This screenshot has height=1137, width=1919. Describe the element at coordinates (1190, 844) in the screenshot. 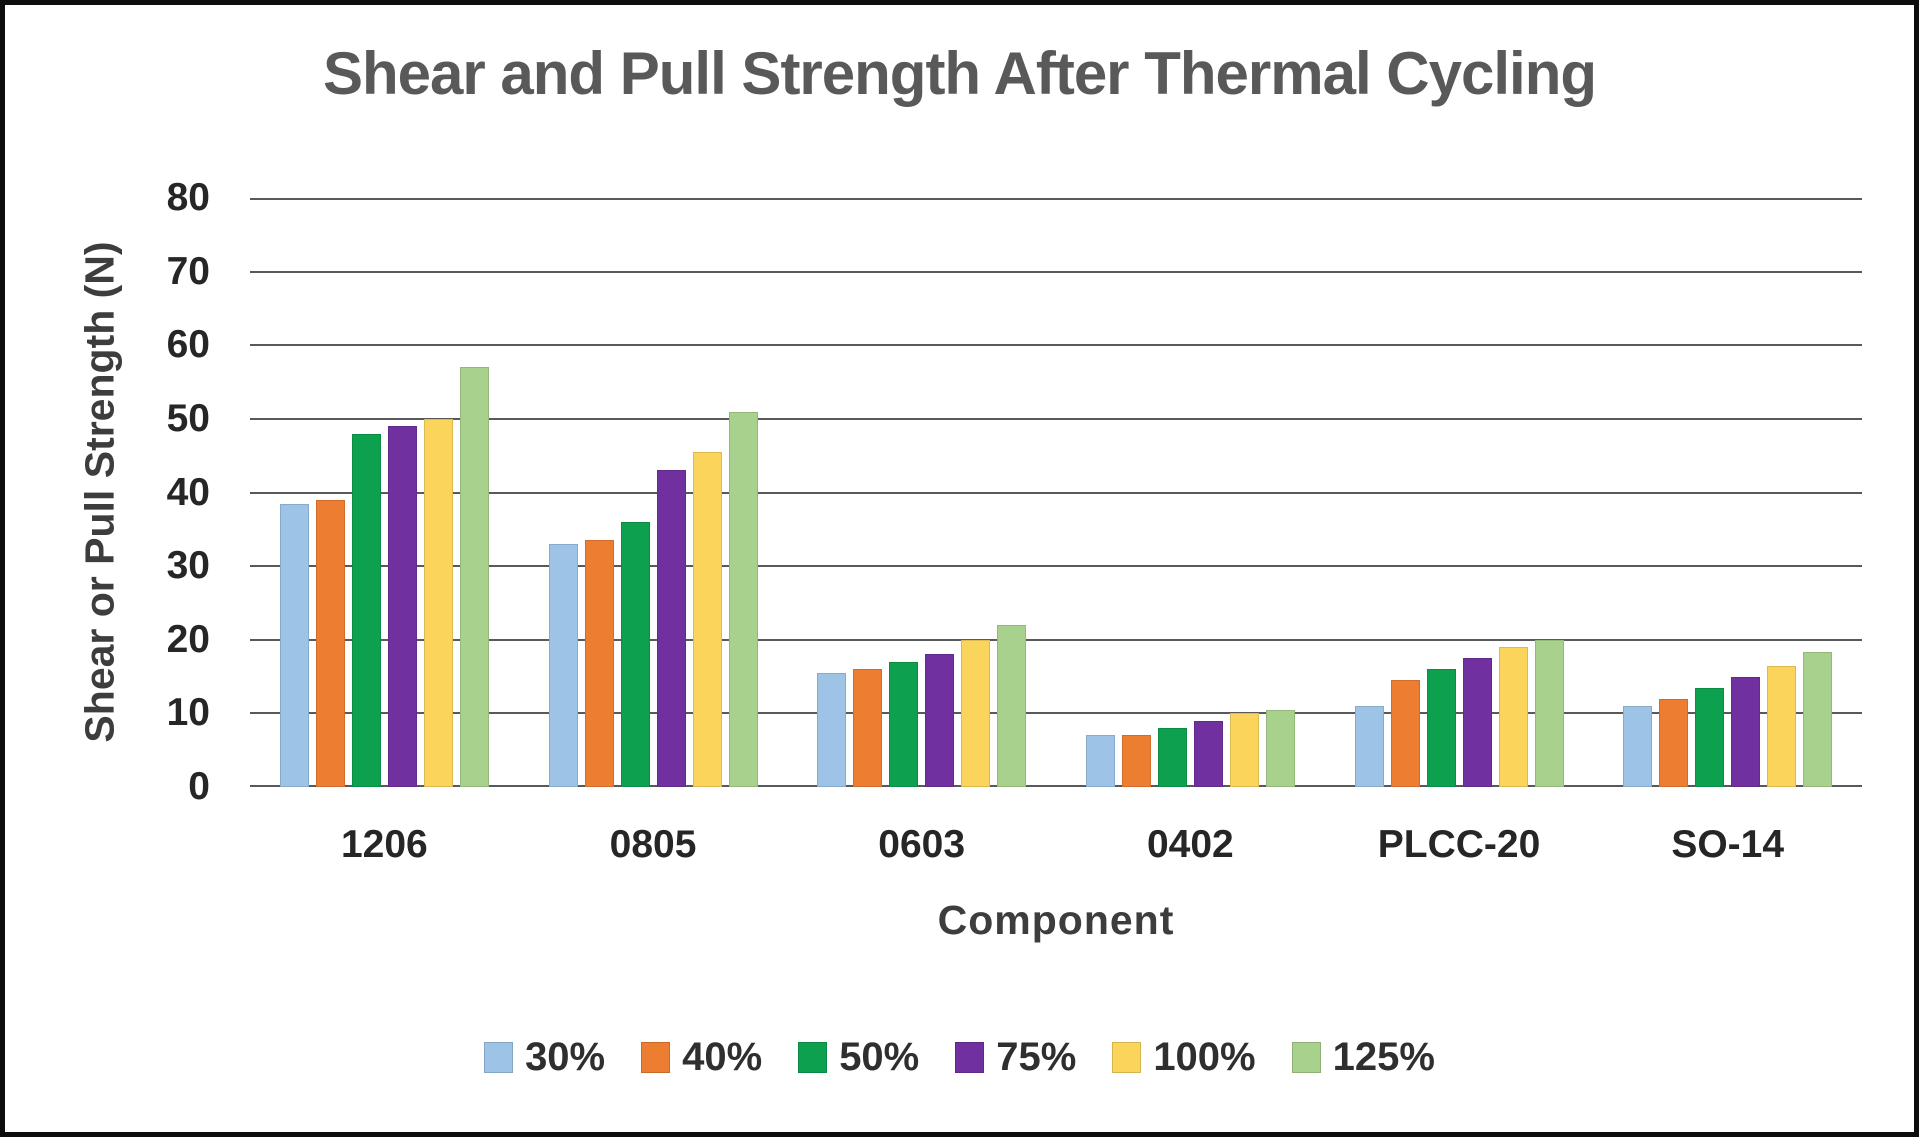

I see `category-label-0402: 0402` at that location.